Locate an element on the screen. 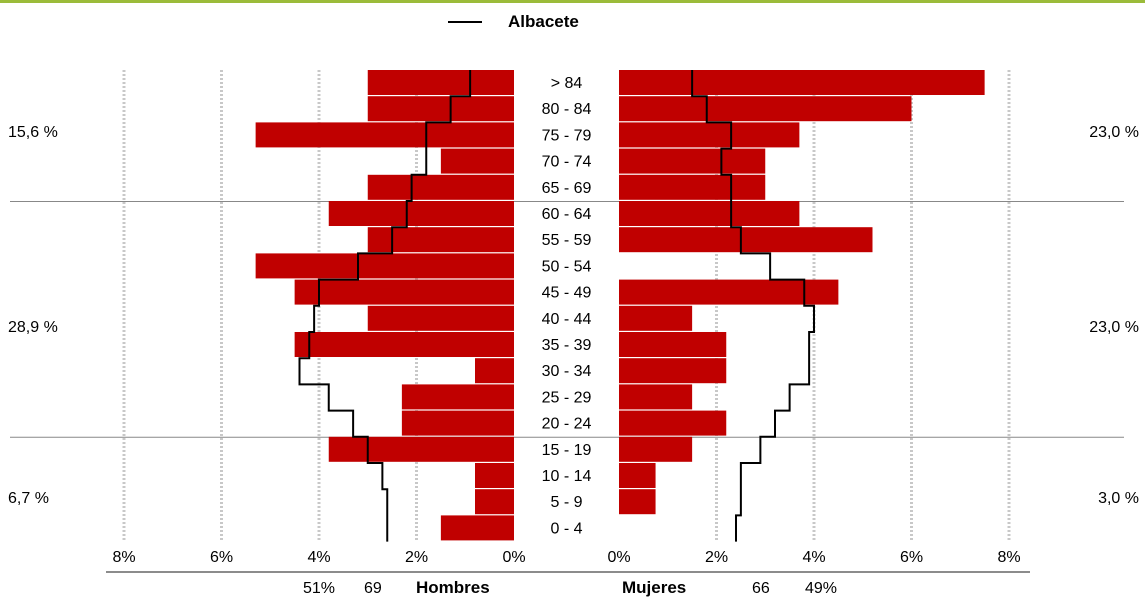 This screenshot has height=604, width=1145. x-tick-label-right: 0% is located at coordinates (618, 557).